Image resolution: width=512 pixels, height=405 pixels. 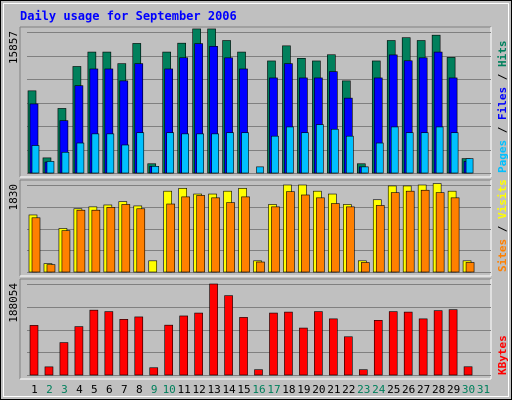 I want to click on chart-title: Daily usage for September 2006, so click(x=128, y=16).